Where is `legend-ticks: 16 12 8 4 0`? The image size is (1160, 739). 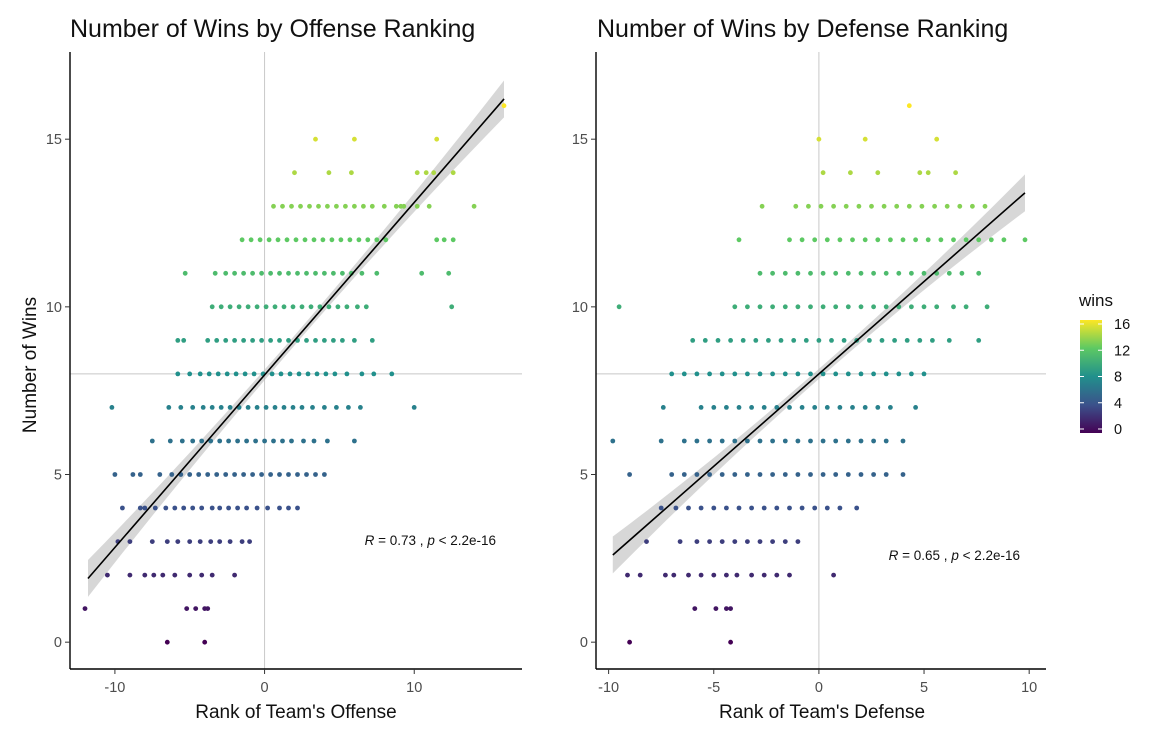 legend-ticks: 16 12 8 4 0 is located at coordinates (1105, 377).